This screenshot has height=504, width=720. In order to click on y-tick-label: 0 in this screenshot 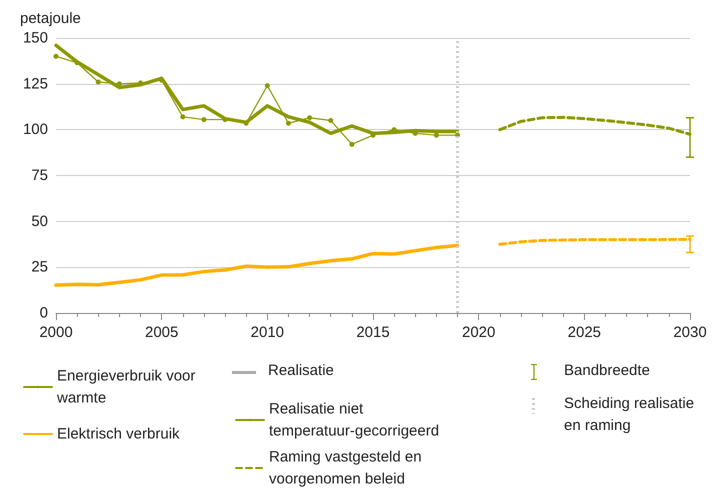, I will do `click(44, 313)`.